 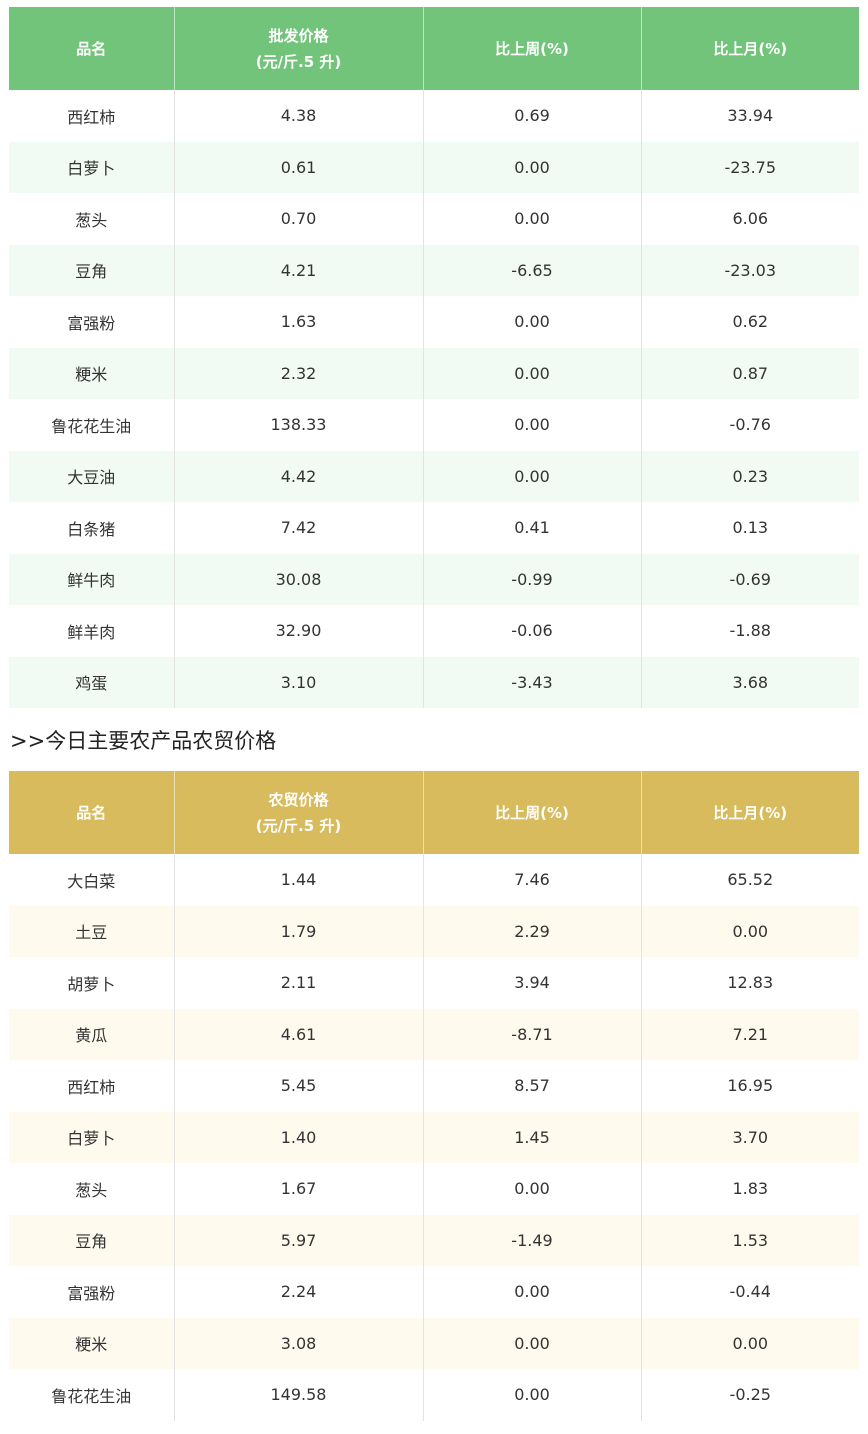 I want to click on cell-price: 3.10, so click(x=298, y=682).